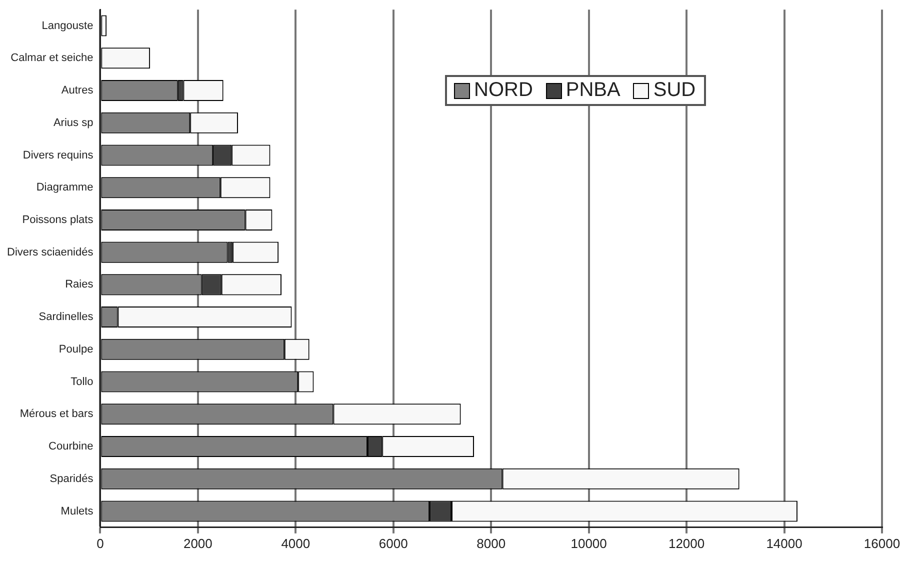 The image size is (912, 561). Describe the element at coordinates (588, 543) in the screenshot. I see `x-tick-label: 10000` at that location.